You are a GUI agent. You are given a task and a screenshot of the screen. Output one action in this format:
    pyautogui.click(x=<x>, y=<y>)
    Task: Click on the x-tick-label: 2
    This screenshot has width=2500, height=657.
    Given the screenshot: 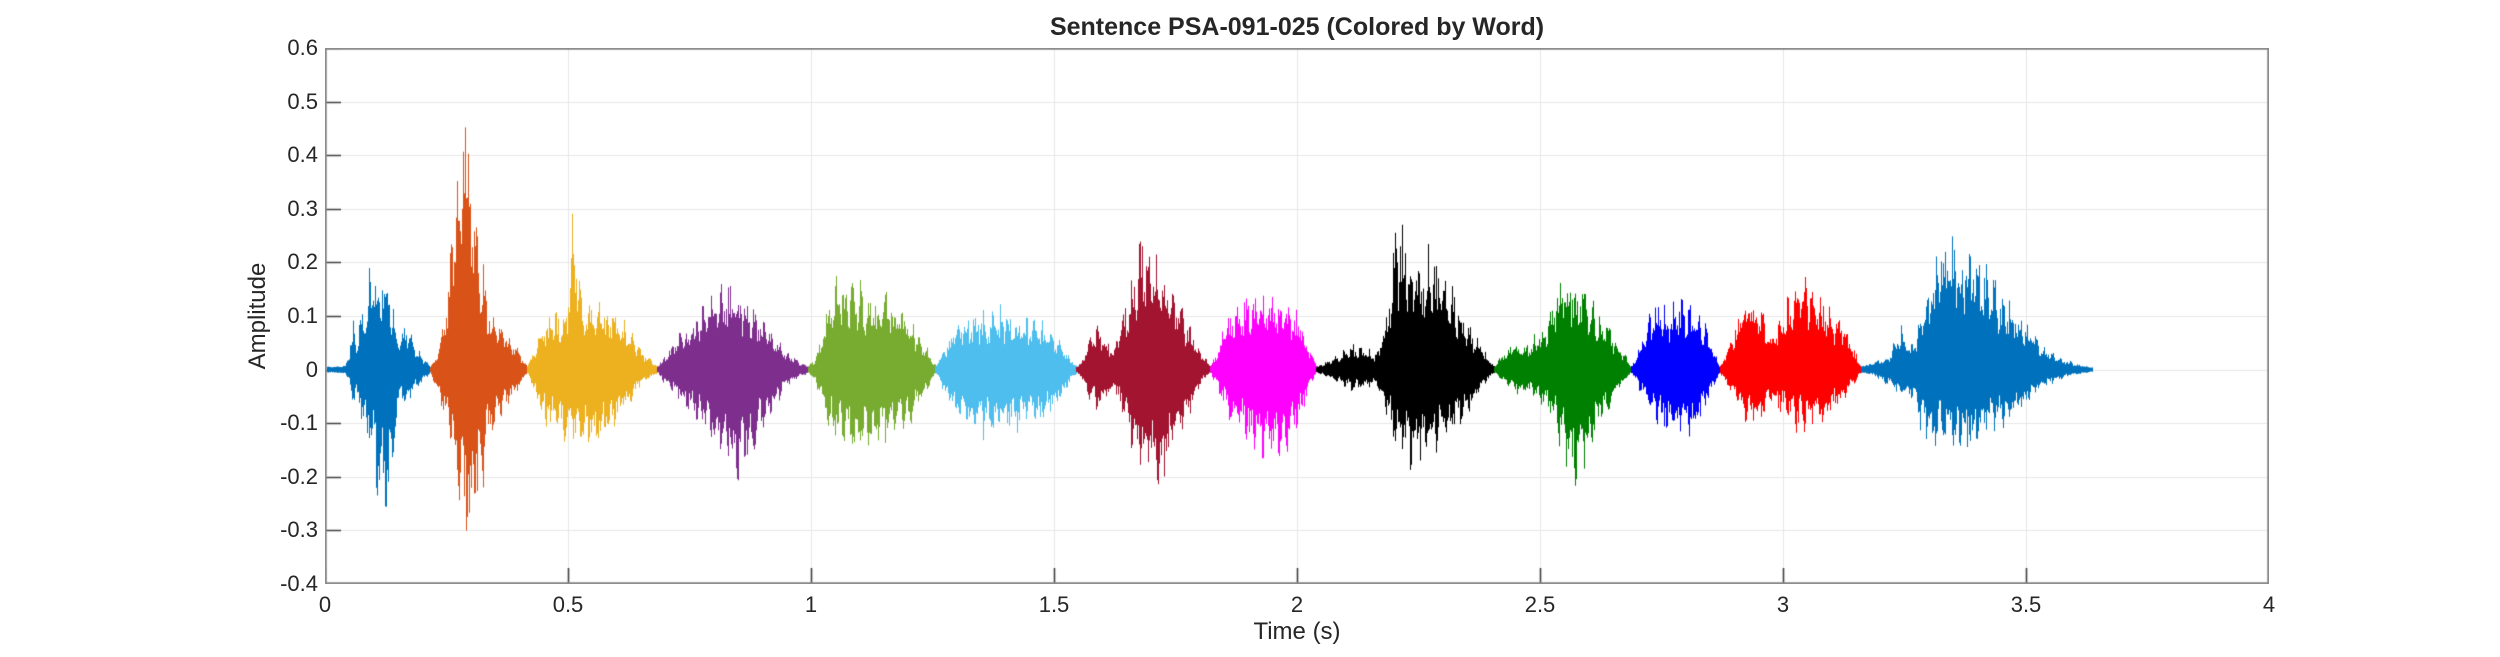 What is the action you would take?
    pyautogui.click(x=1297, y=604)
    